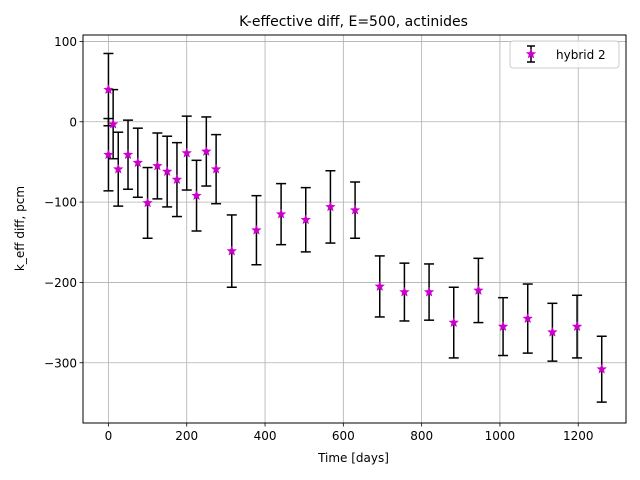 Image resolution: width=640 pixels, height=480 pixels. I want to click on y-axis-label: k_eff diff, pcm, so click(20, 228).